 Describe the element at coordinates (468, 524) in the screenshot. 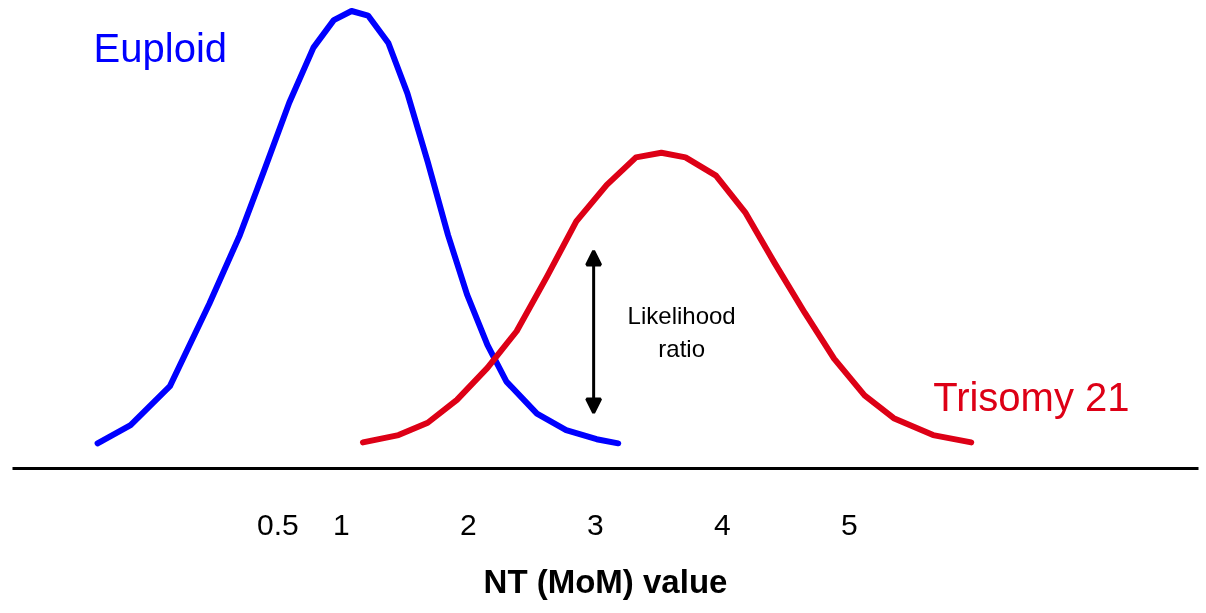

I see `x-tick-label: 2` at that location.